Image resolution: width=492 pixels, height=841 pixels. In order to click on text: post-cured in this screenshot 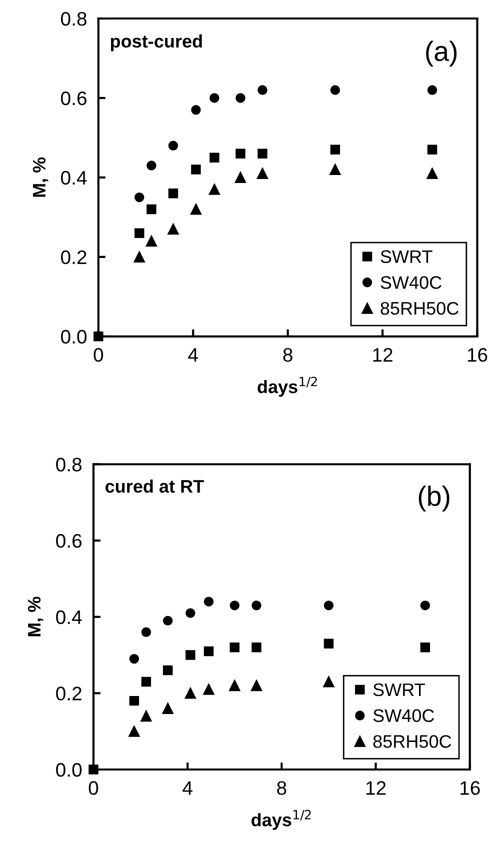, I will do `click(156, 43)`.